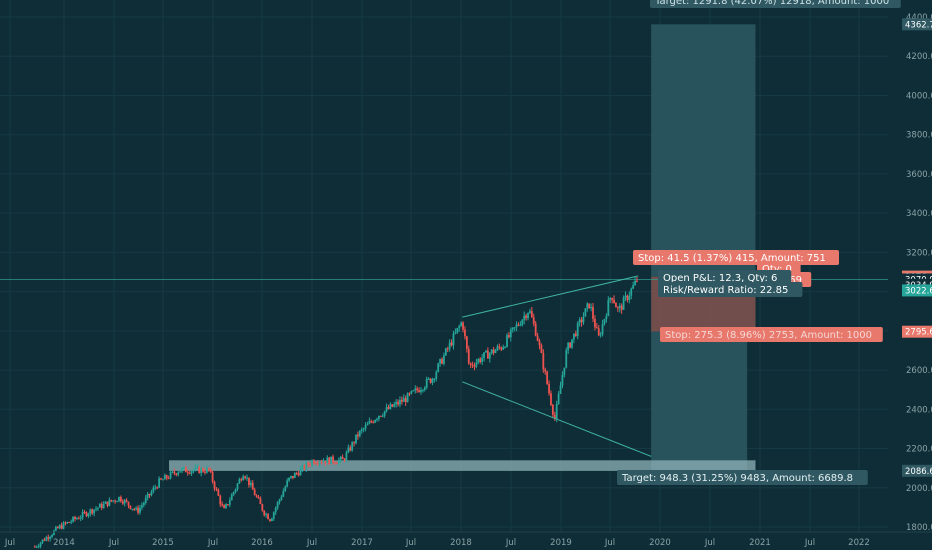 The image size is (932, 550). Describe the element at coordinates (720, 278) in the screenshot. I see `pnl-label: Open P&L: 12.3, Qty: 6` at that location.